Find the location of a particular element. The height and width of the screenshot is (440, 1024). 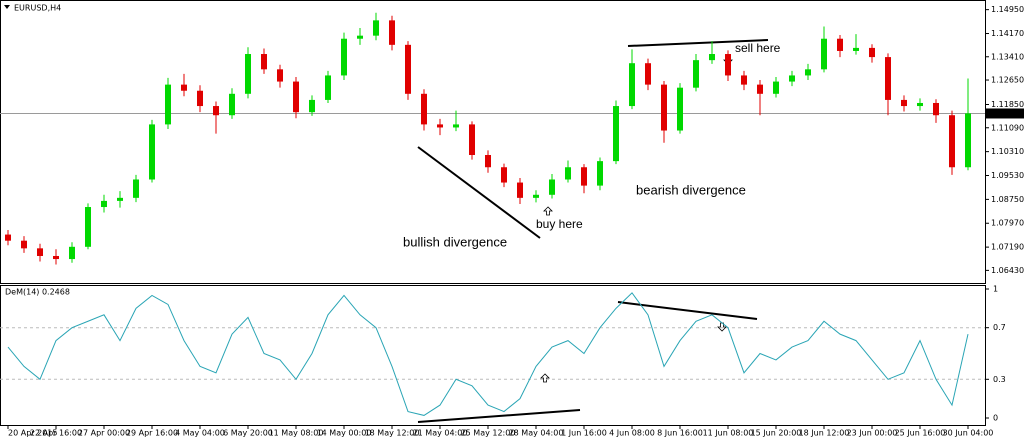

x-tick-label: 27 Apr 00:00 is located at coordinates (104, 433).